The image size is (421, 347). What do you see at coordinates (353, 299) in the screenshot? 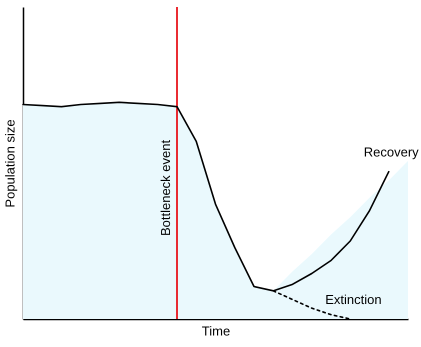
I see `series-label: Extinction` at bounding box center [353, 299].